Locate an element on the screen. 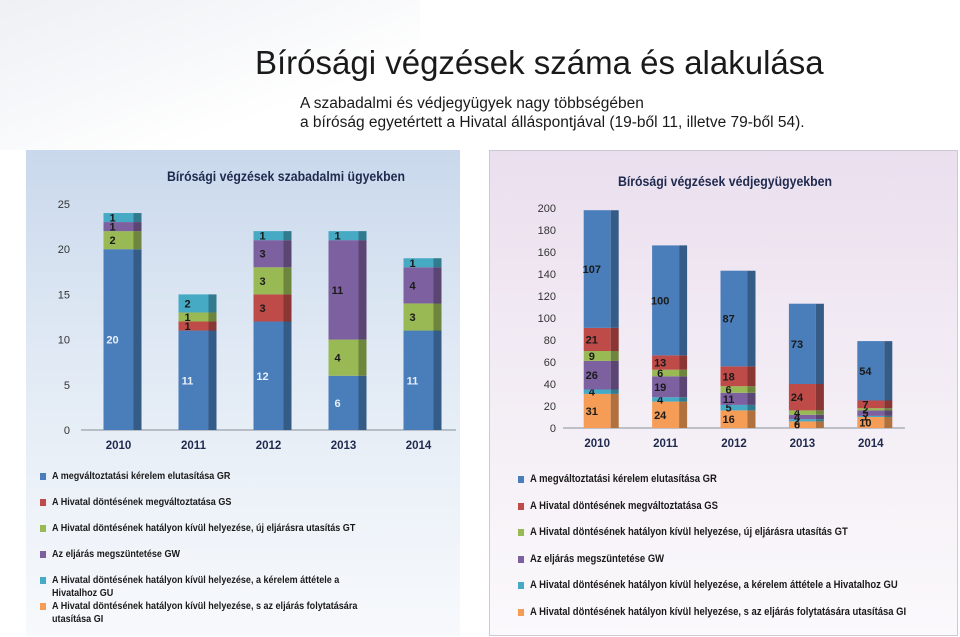 This screenshot has width=960, height=637. y-tick-label: 40 is located at coordinates (550, 385).